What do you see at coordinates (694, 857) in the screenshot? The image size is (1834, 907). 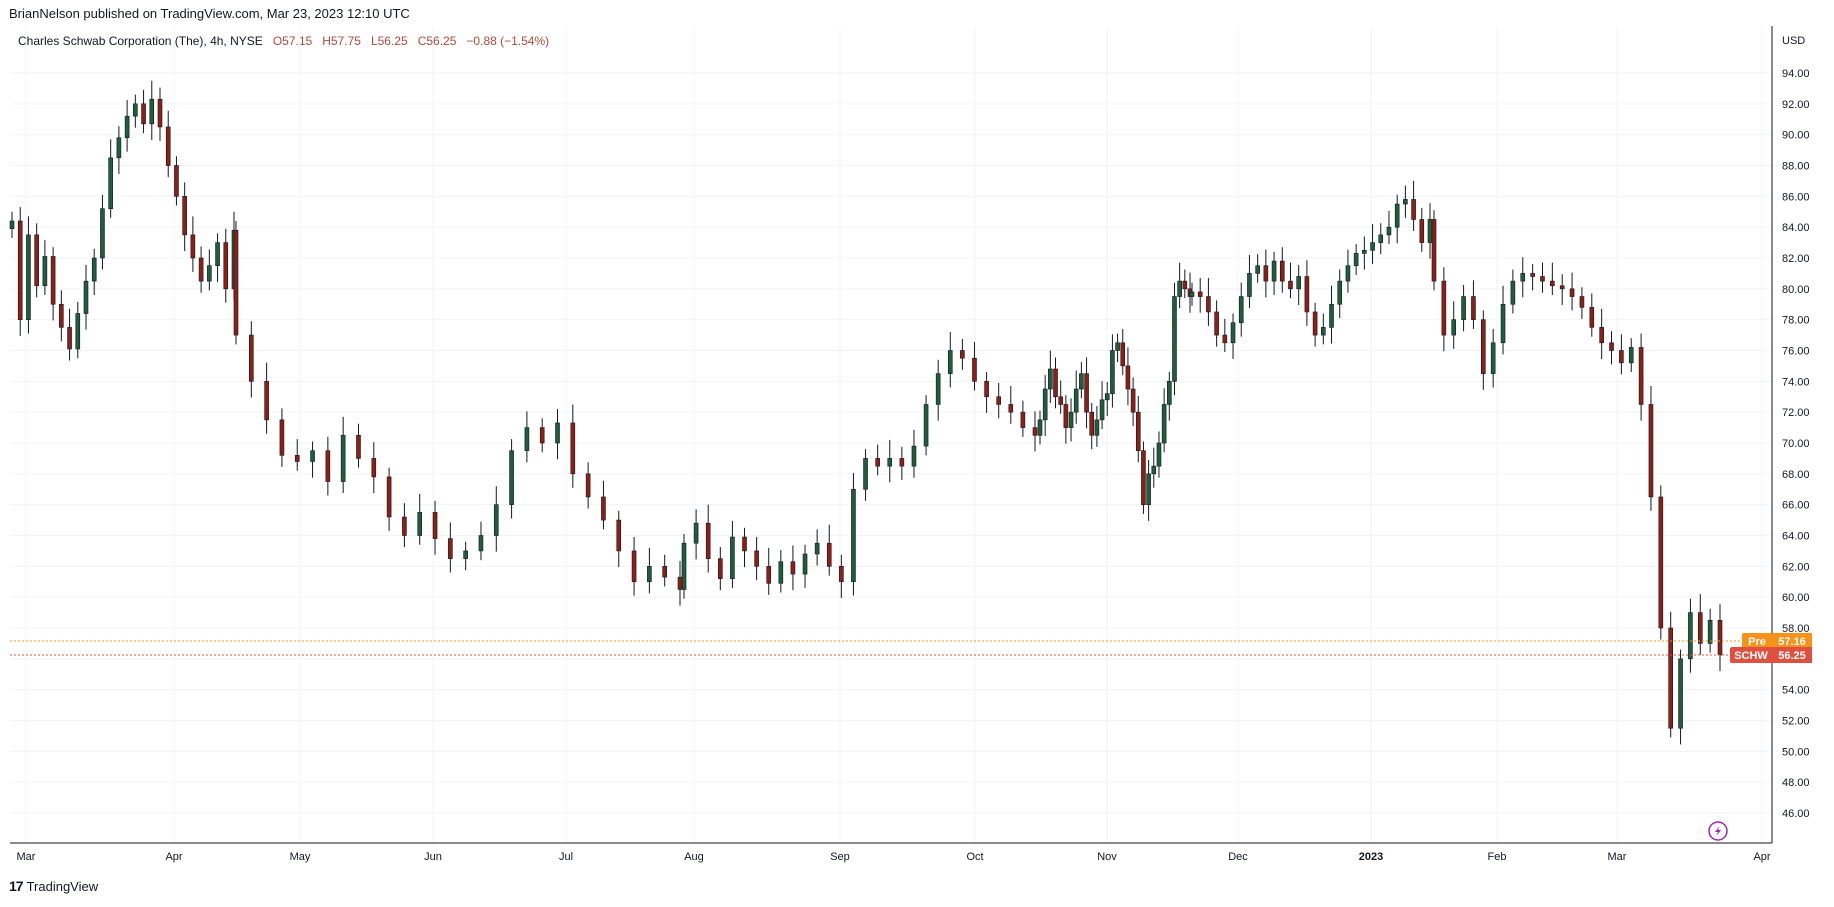 I see `time-tick-label: Aug` at bounding box center [694, 857].